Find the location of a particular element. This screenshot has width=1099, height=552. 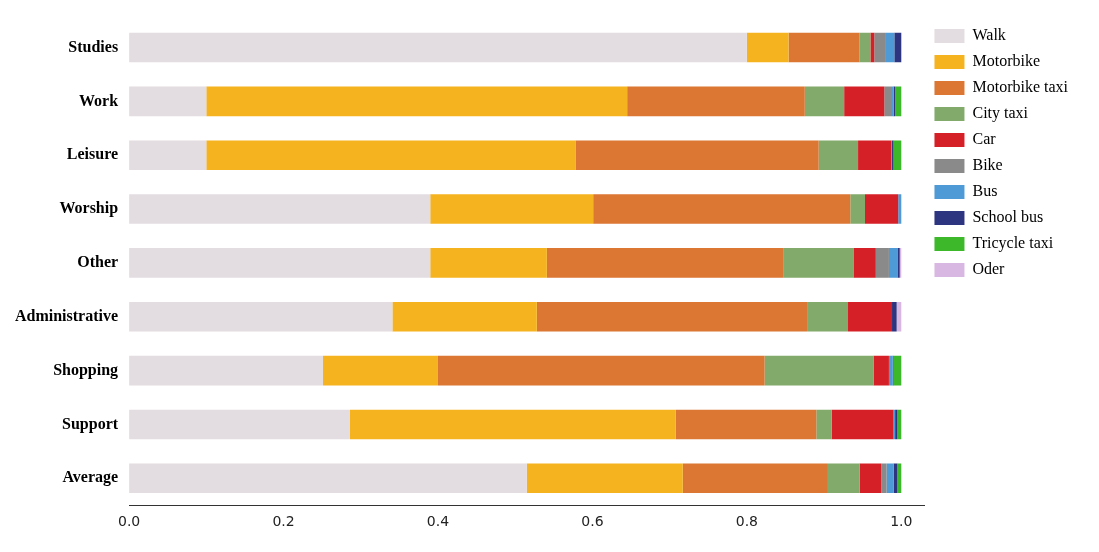

y-tick-label: Work is located at coordinates (98, 100).